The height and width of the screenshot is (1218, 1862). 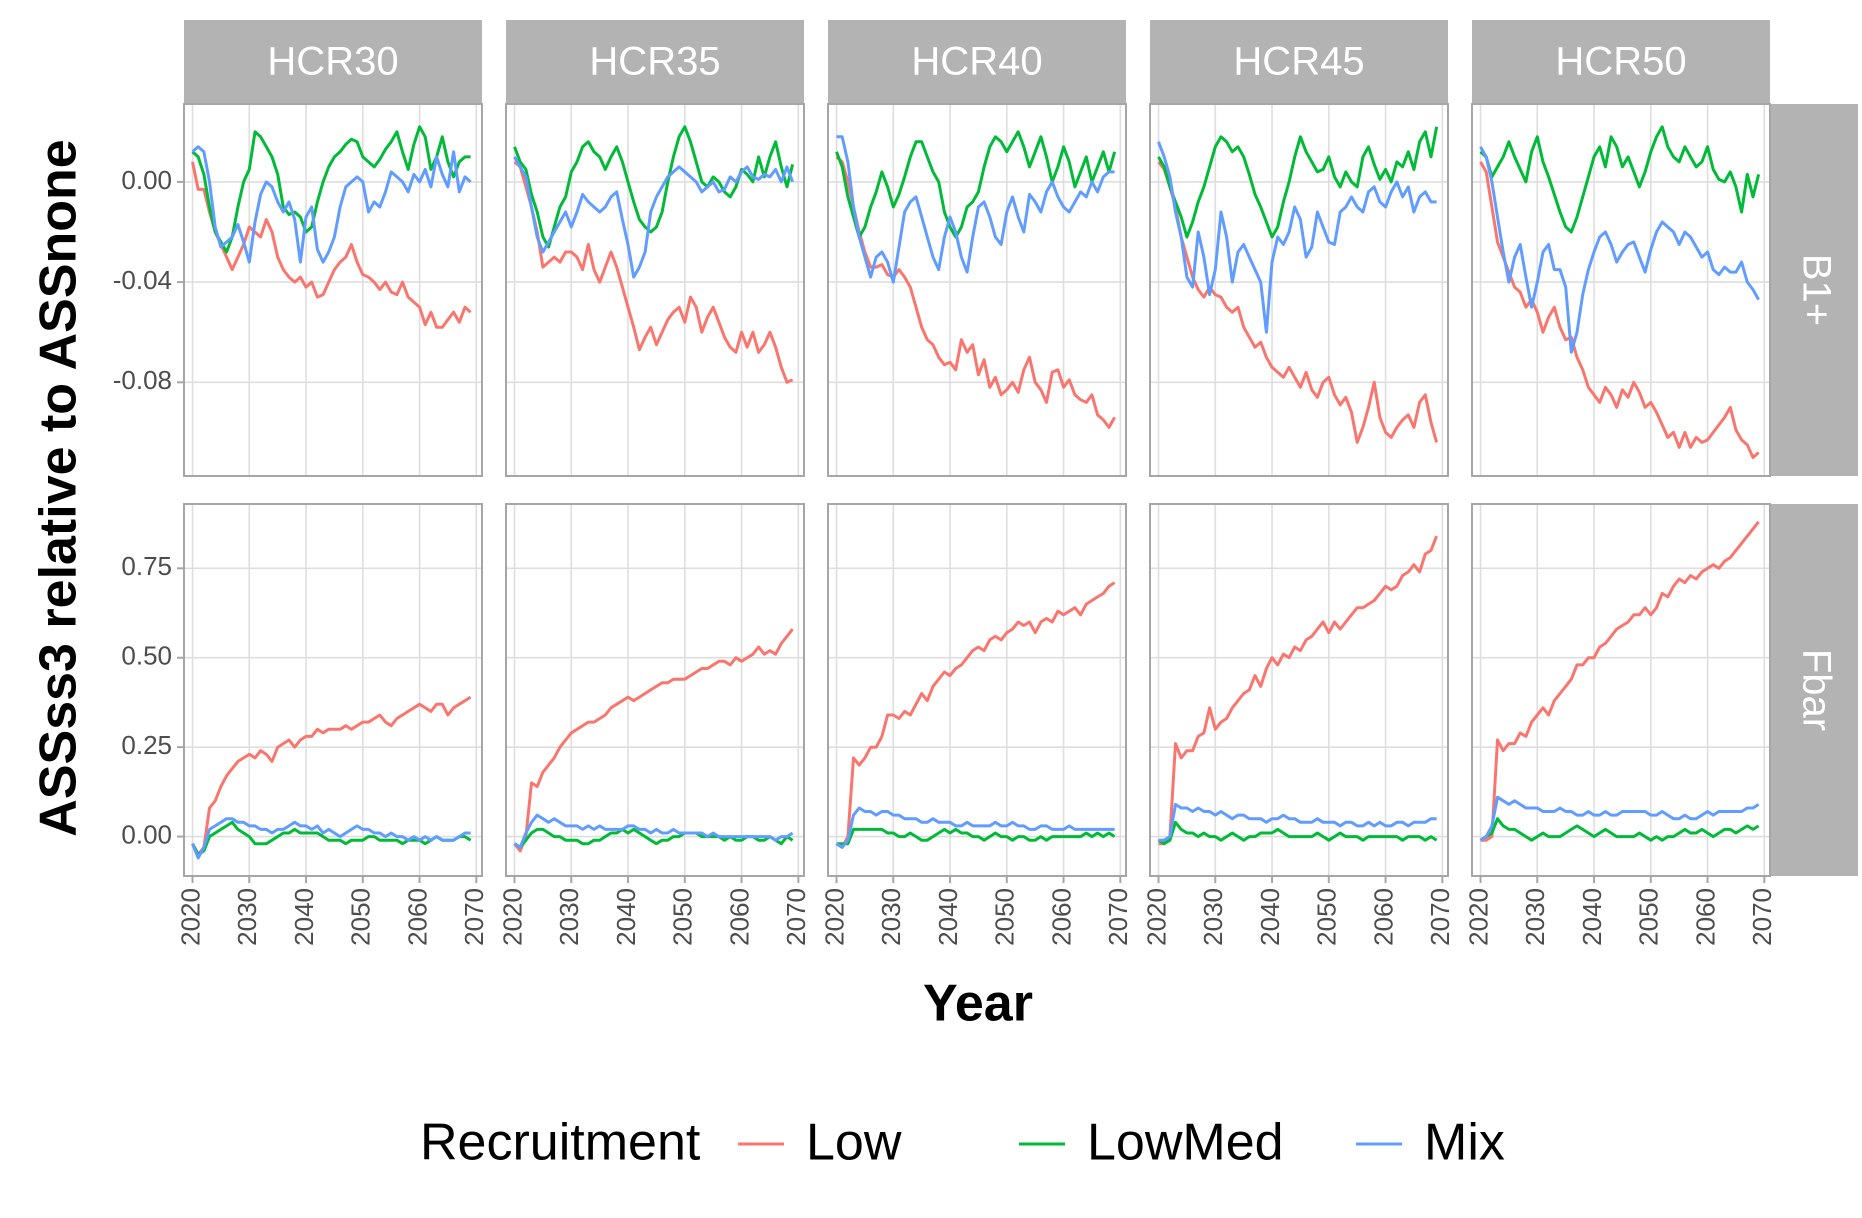 I want to click on facet-strip-label: HCR35, so click(x=654, y=62).